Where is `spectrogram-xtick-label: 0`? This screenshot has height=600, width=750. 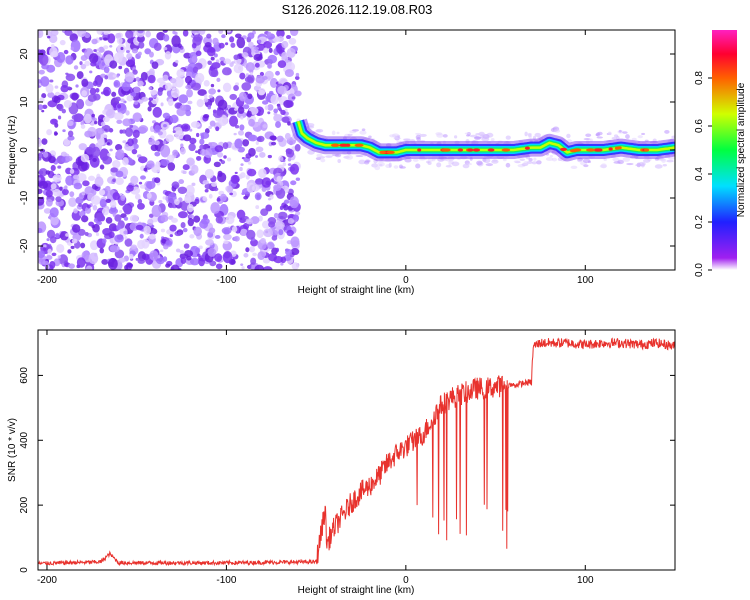
spectrogram-xtick-label: 0 is located at coordinates (406, 280).